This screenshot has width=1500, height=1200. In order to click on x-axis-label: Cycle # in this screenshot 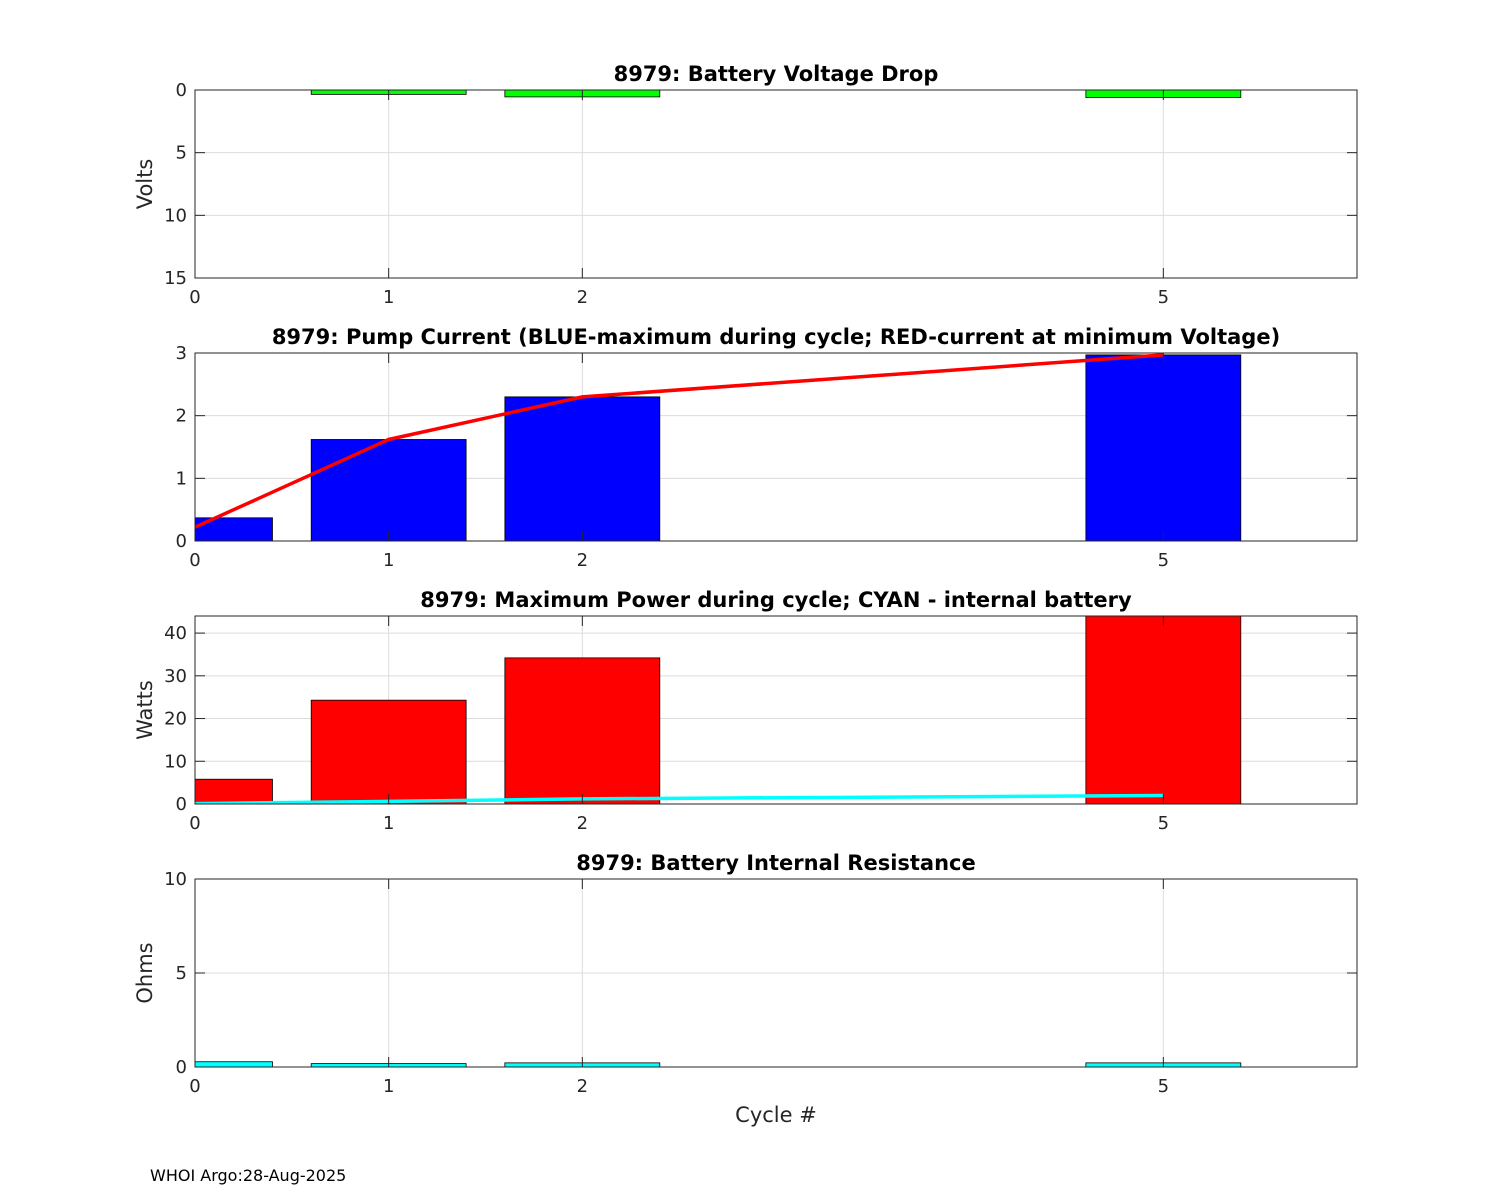, I will do `click(776, 1115)`.